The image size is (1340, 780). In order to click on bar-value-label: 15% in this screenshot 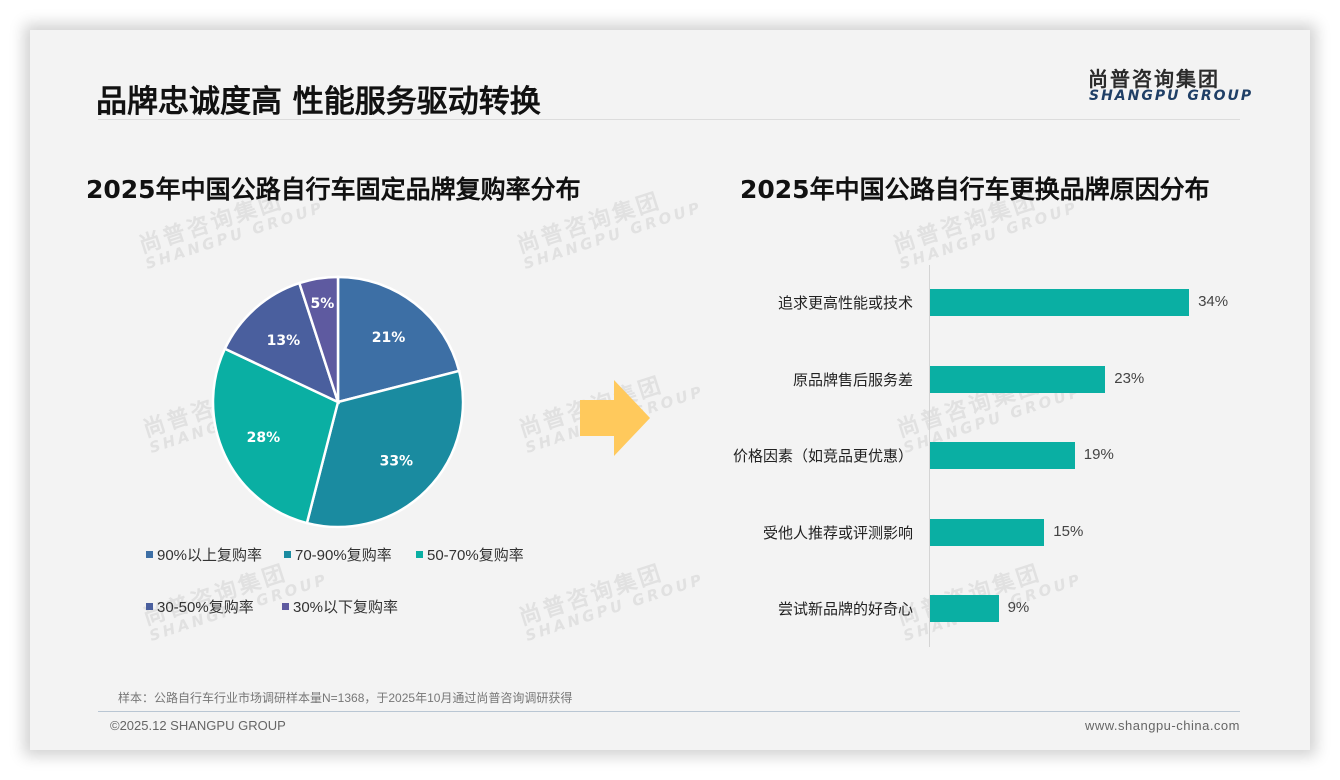, I will do `click(1068, 531)`.